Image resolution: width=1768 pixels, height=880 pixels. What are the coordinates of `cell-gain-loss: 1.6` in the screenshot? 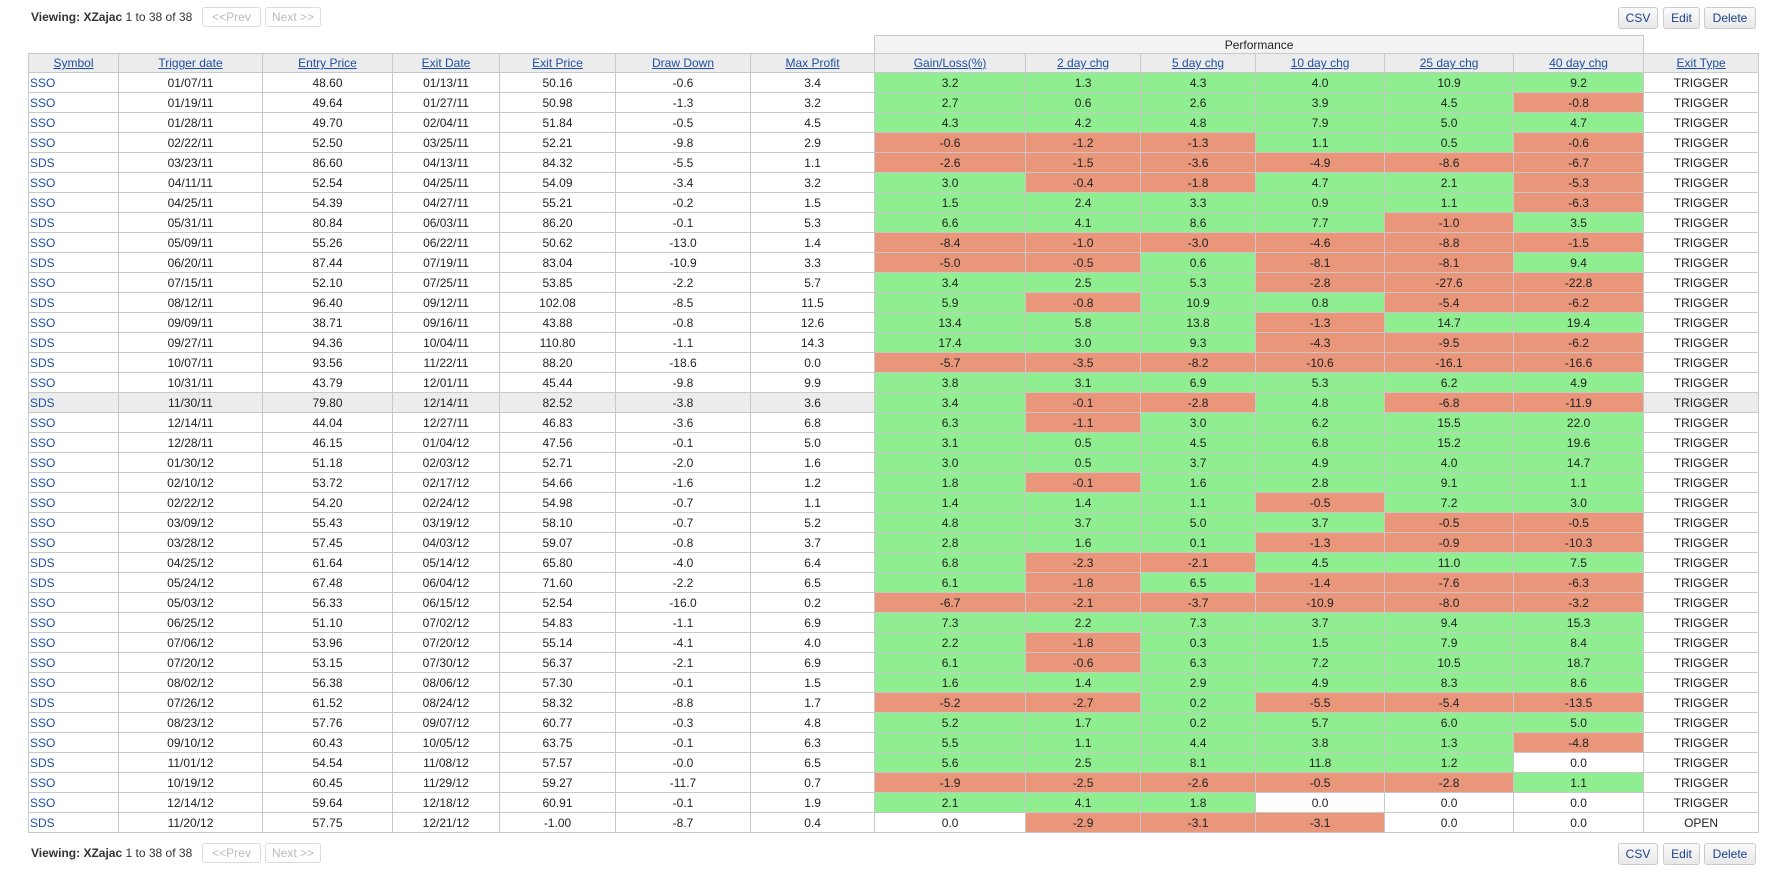 It's located at (950, 682).